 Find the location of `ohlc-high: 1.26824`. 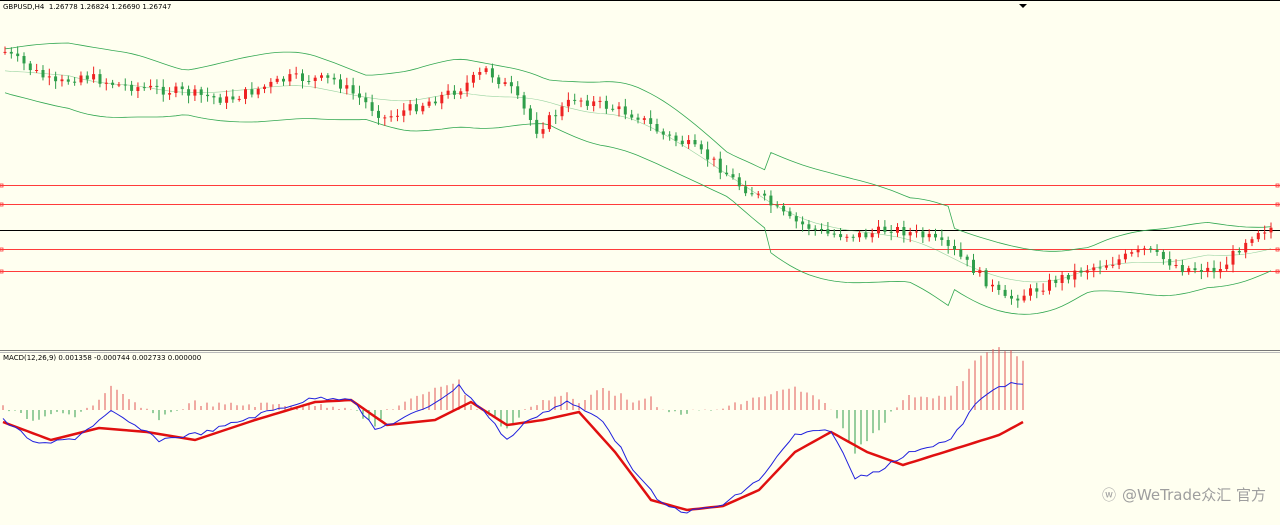

ohlc-high: 1.26824 is located at coordinates (94, 7).